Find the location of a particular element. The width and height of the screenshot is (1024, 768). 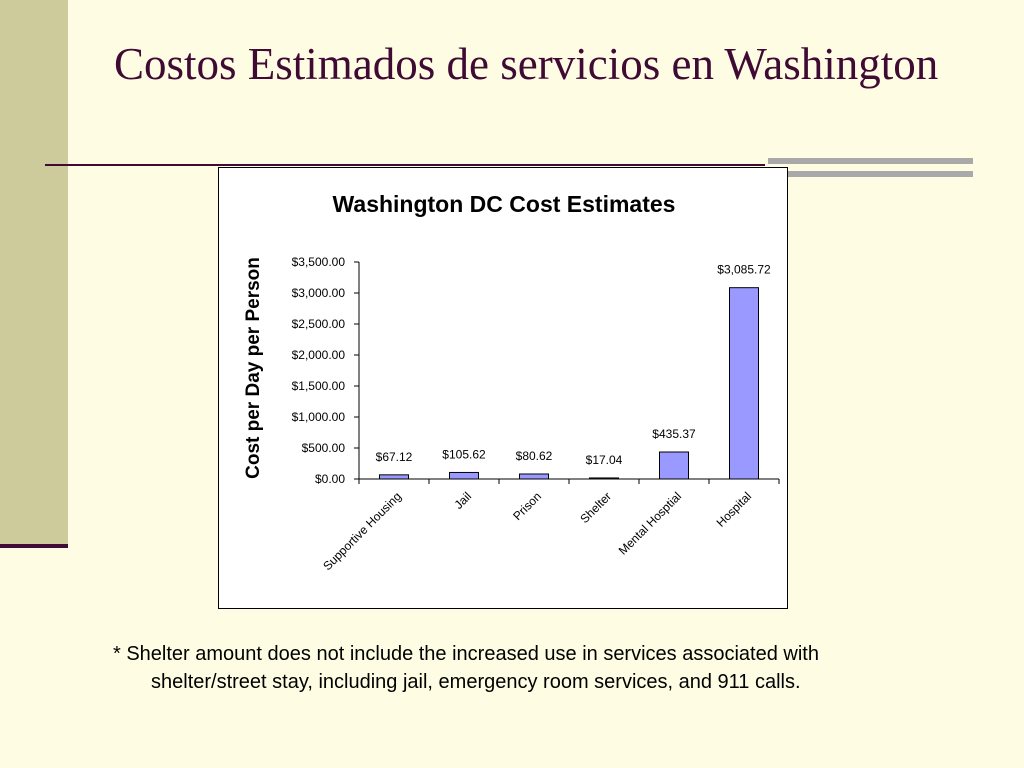

y-tick-label: $500.00 is located at coordinates (324, 448).